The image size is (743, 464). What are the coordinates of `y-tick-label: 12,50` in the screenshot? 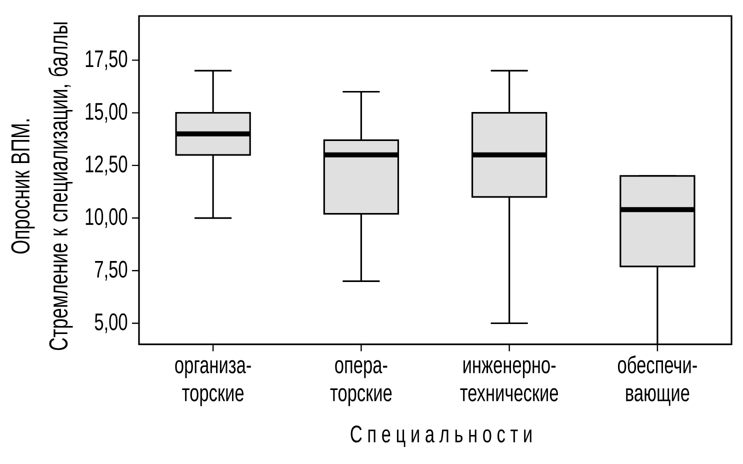 It's located at (107, 165).